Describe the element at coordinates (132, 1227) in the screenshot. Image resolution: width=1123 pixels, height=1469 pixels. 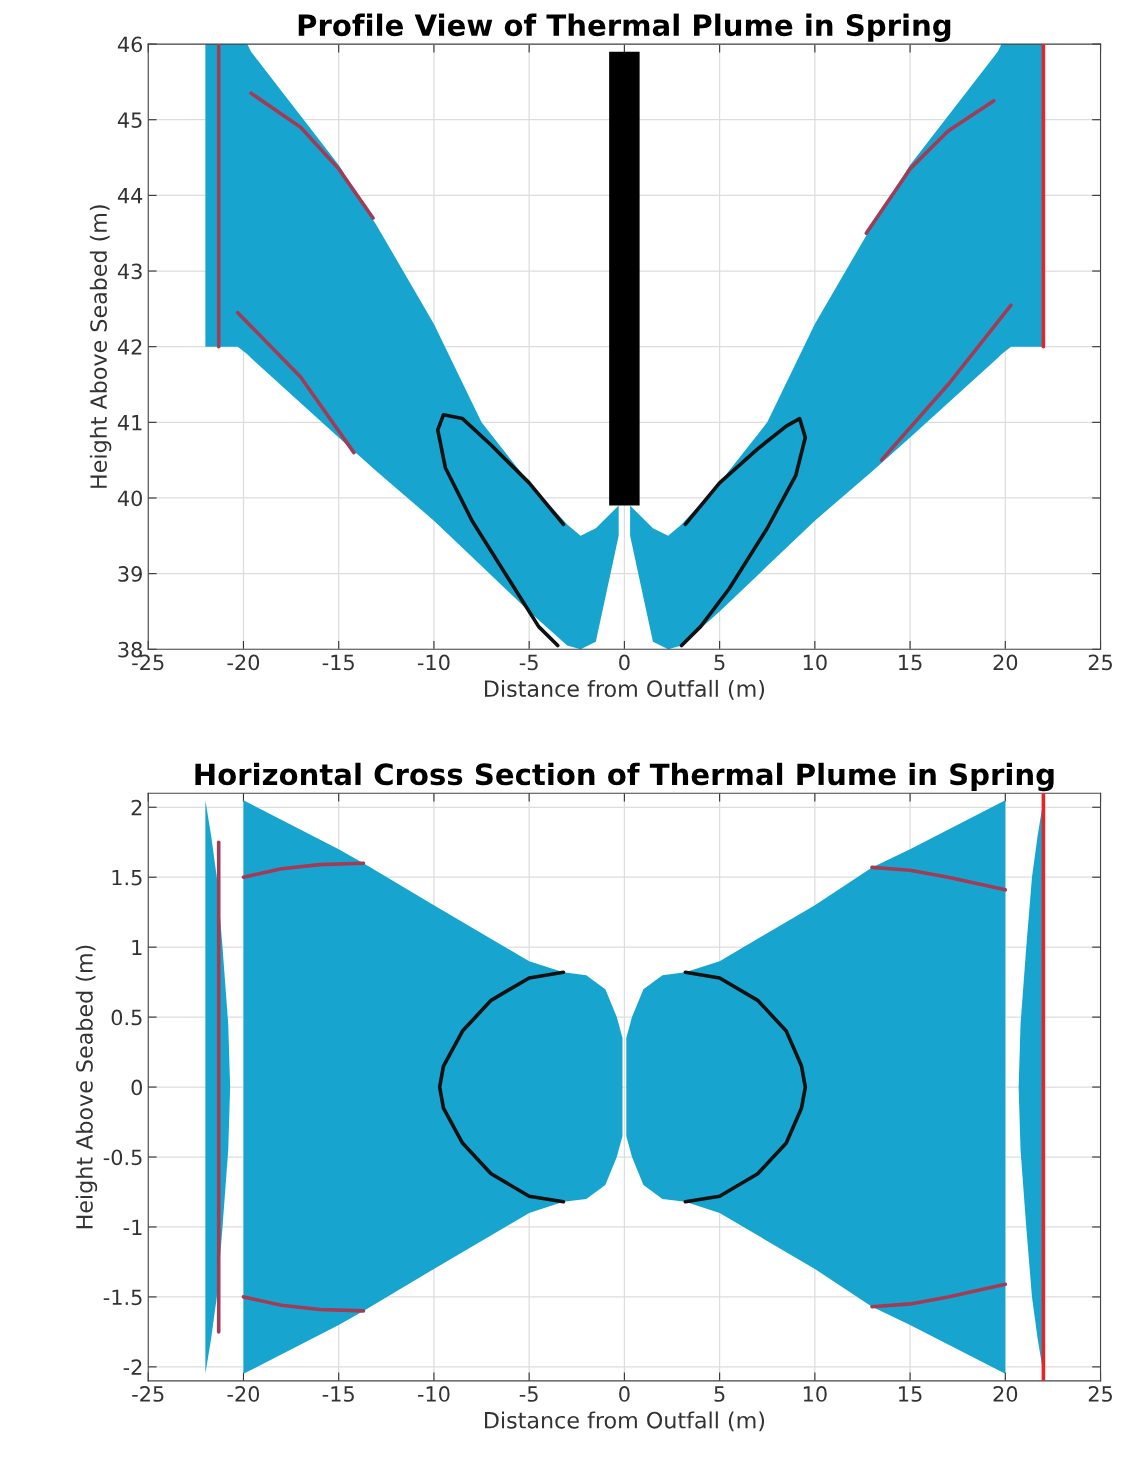
I see `y-tick-label: -1` at that location.